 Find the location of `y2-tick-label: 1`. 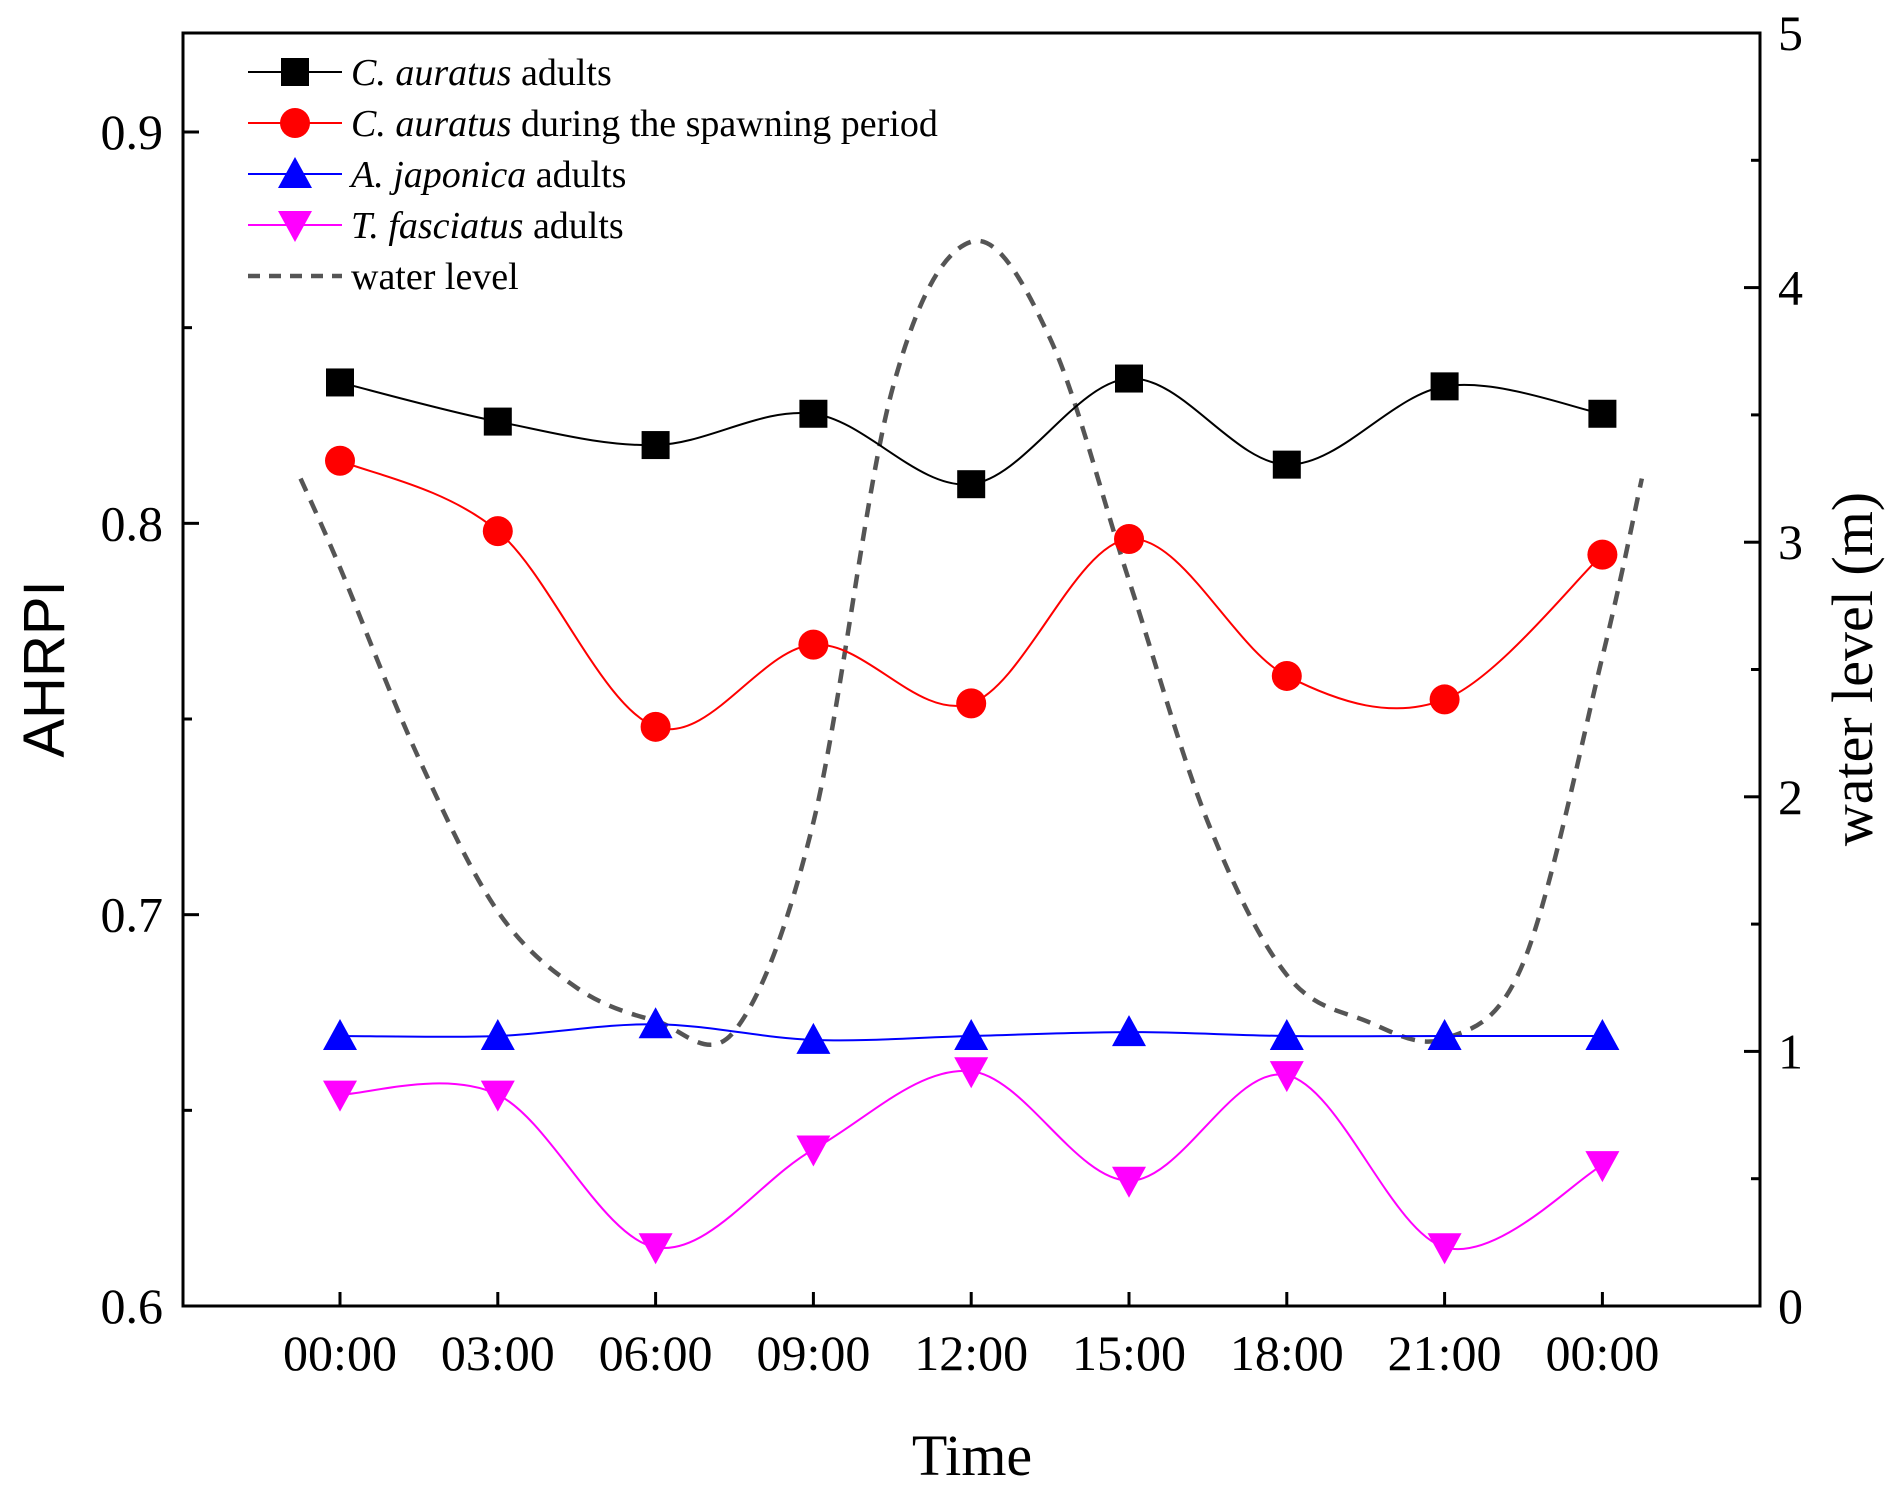

y2-tick-label: 1 is located at coordinates (1790, 1051).